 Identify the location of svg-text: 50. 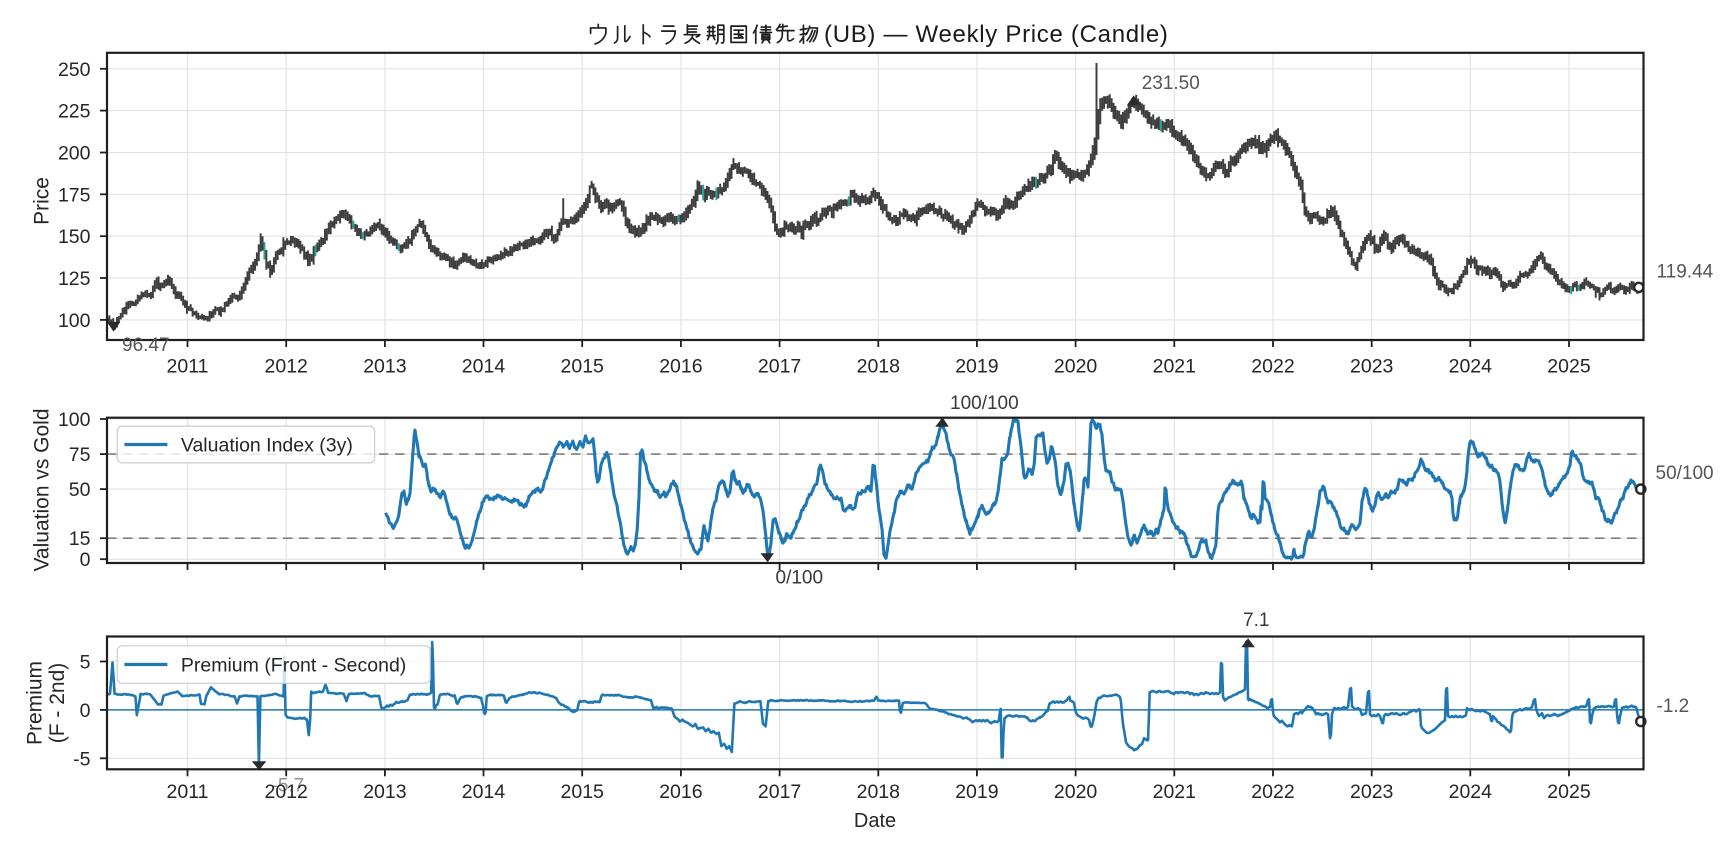
(80, 490).